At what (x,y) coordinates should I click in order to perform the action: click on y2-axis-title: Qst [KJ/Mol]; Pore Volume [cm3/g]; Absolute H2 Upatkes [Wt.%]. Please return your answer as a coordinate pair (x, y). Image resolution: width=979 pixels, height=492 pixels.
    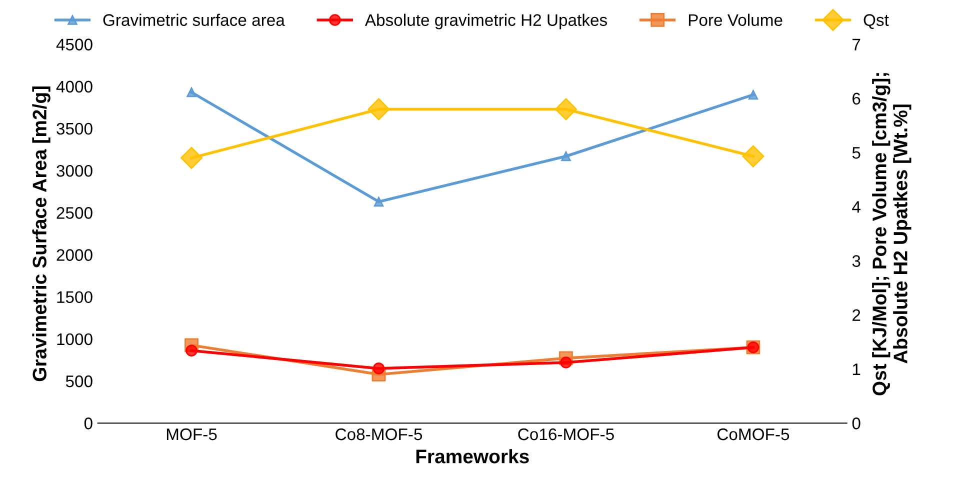
    Looking at the image, I should click on (892, 234).